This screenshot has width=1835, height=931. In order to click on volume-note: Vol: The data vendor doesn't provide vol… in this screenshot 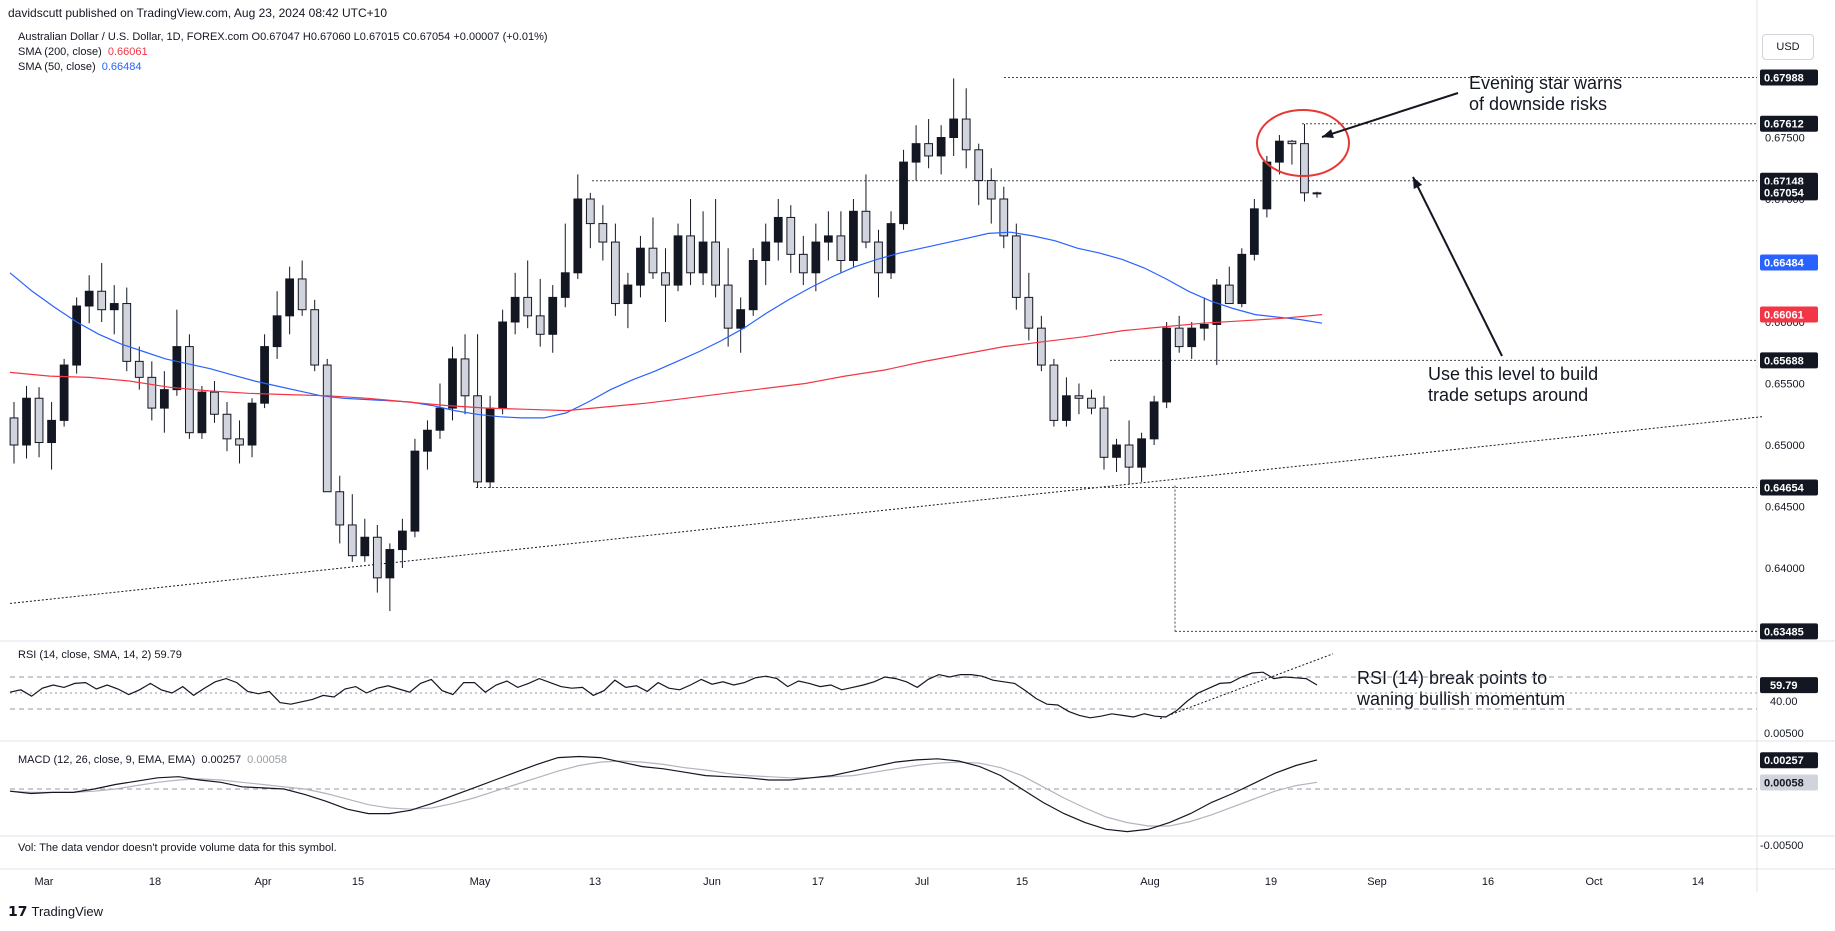, I will do `click(177, 848)`.